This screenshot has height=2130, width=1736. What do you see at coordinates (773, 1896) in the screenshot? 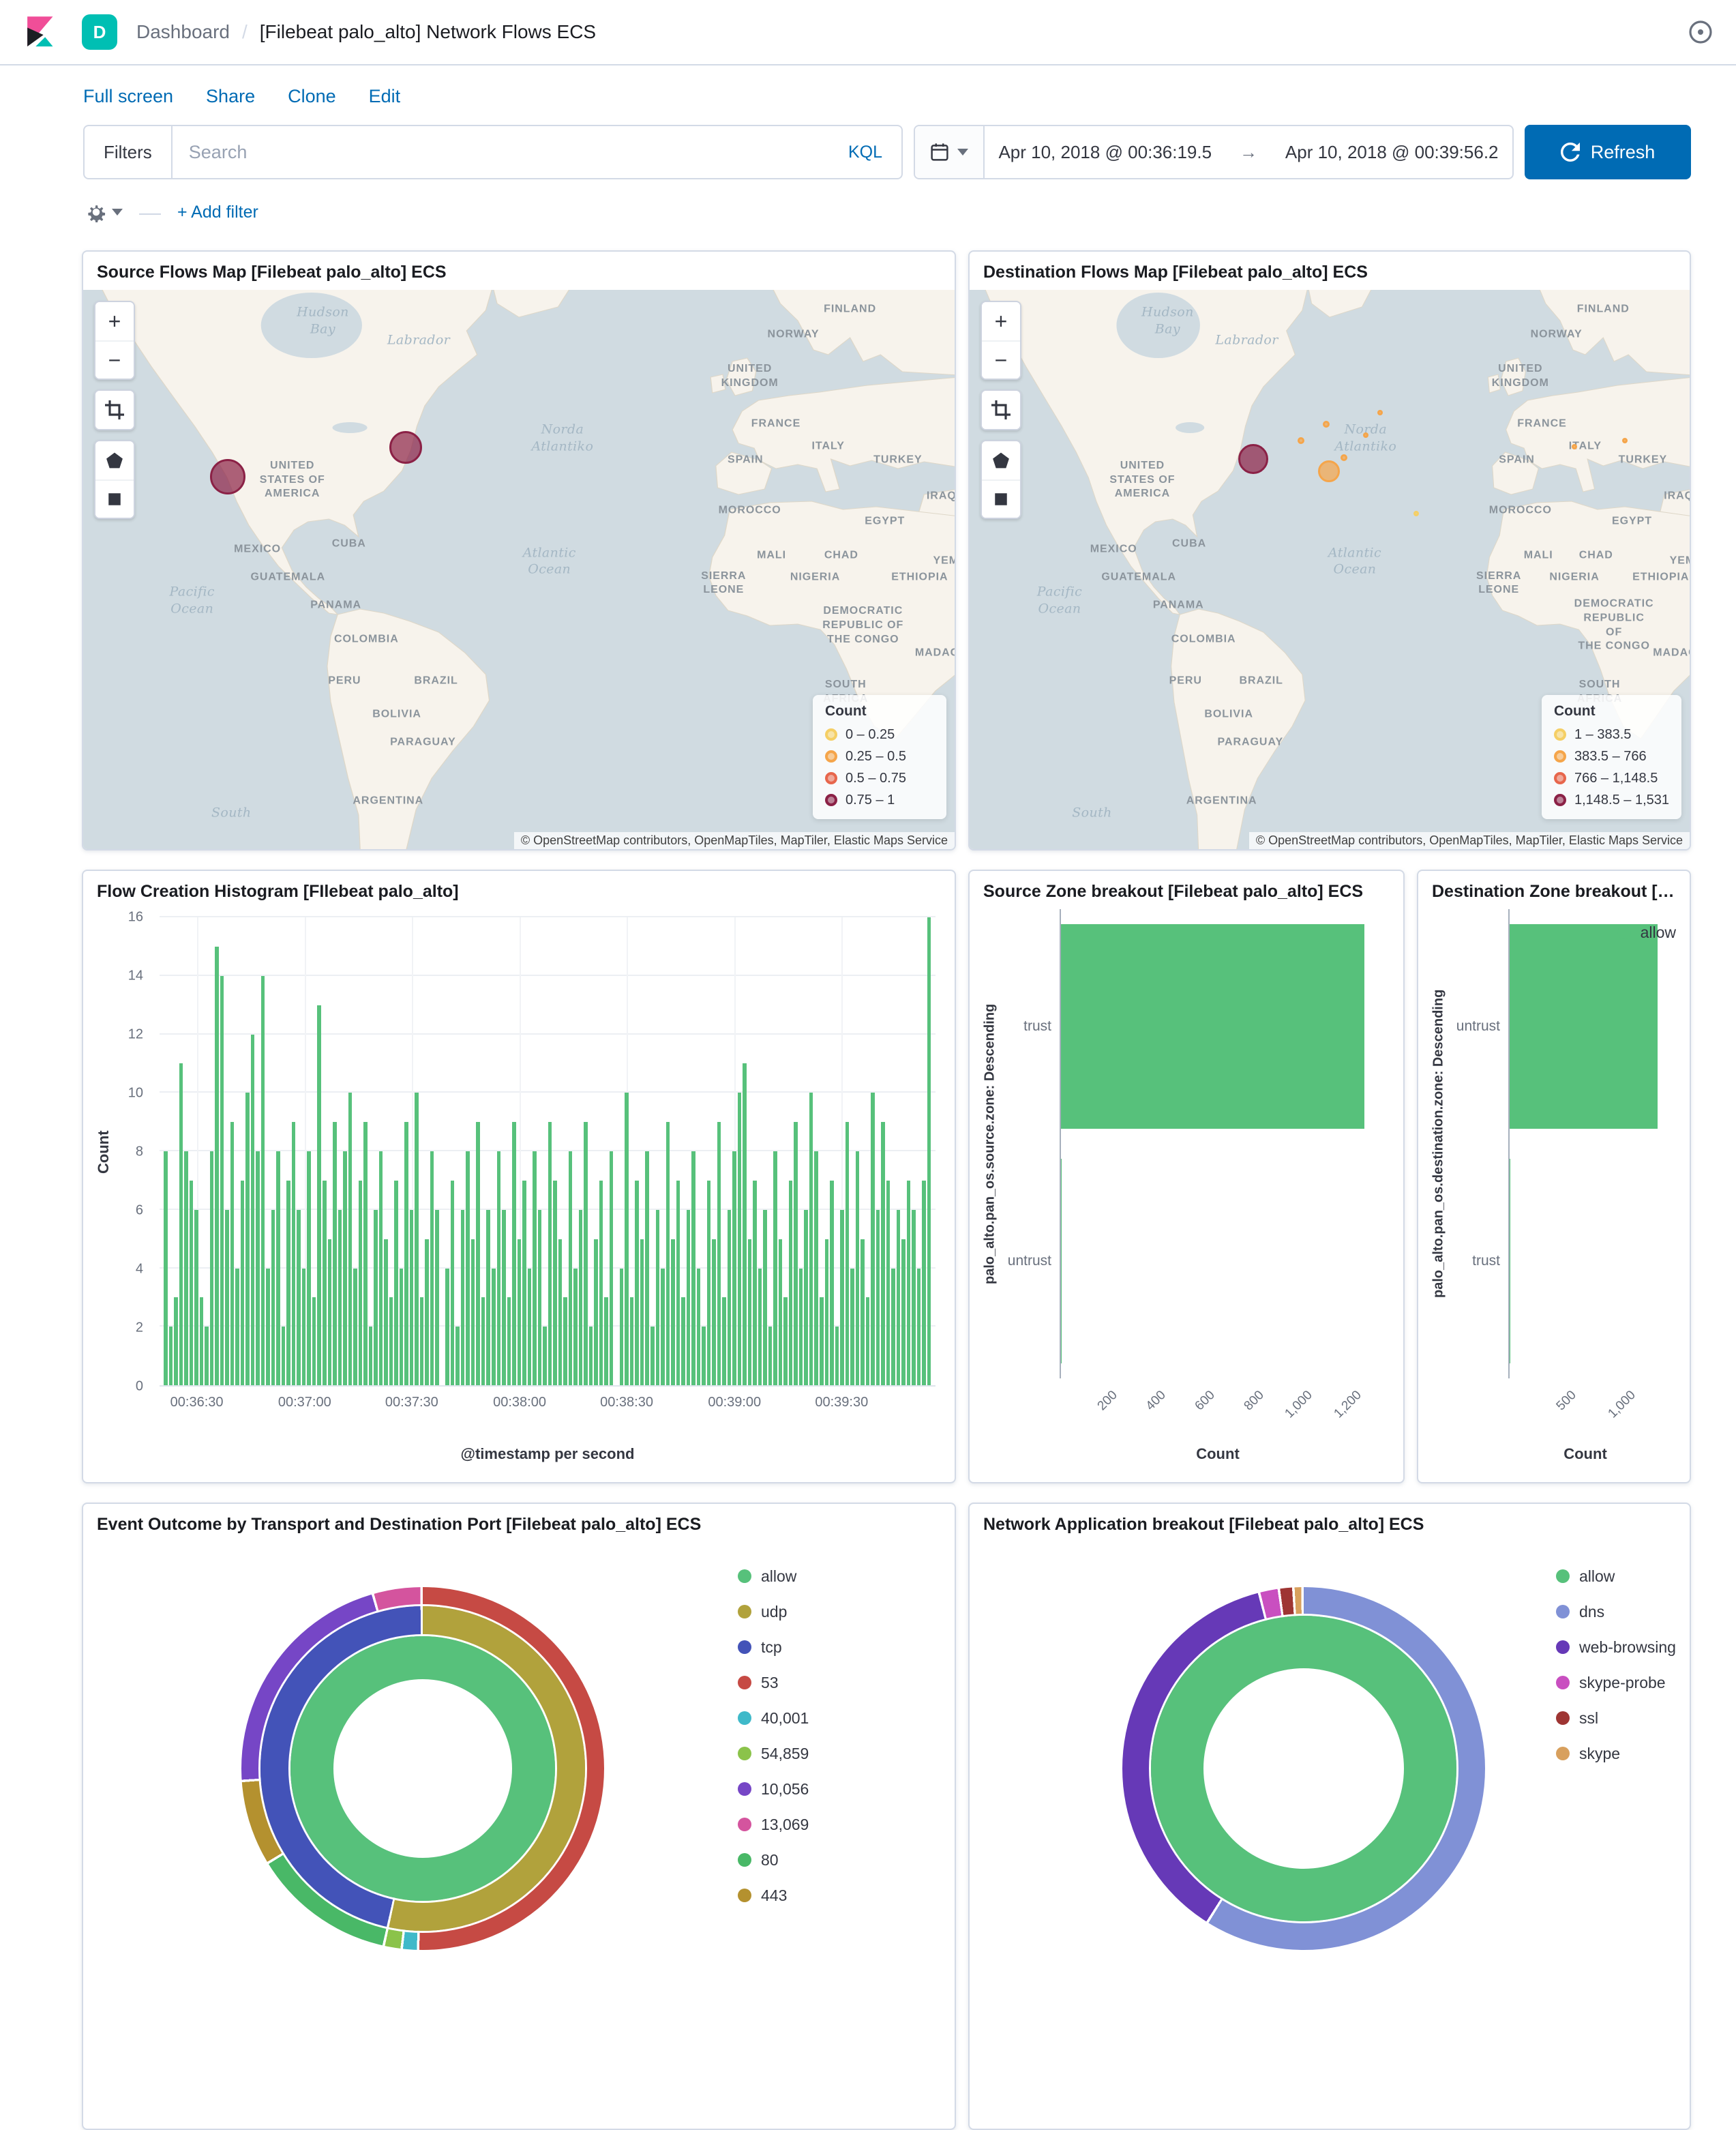
I see `legend-item: 443` at bounding box center [773, 1896].